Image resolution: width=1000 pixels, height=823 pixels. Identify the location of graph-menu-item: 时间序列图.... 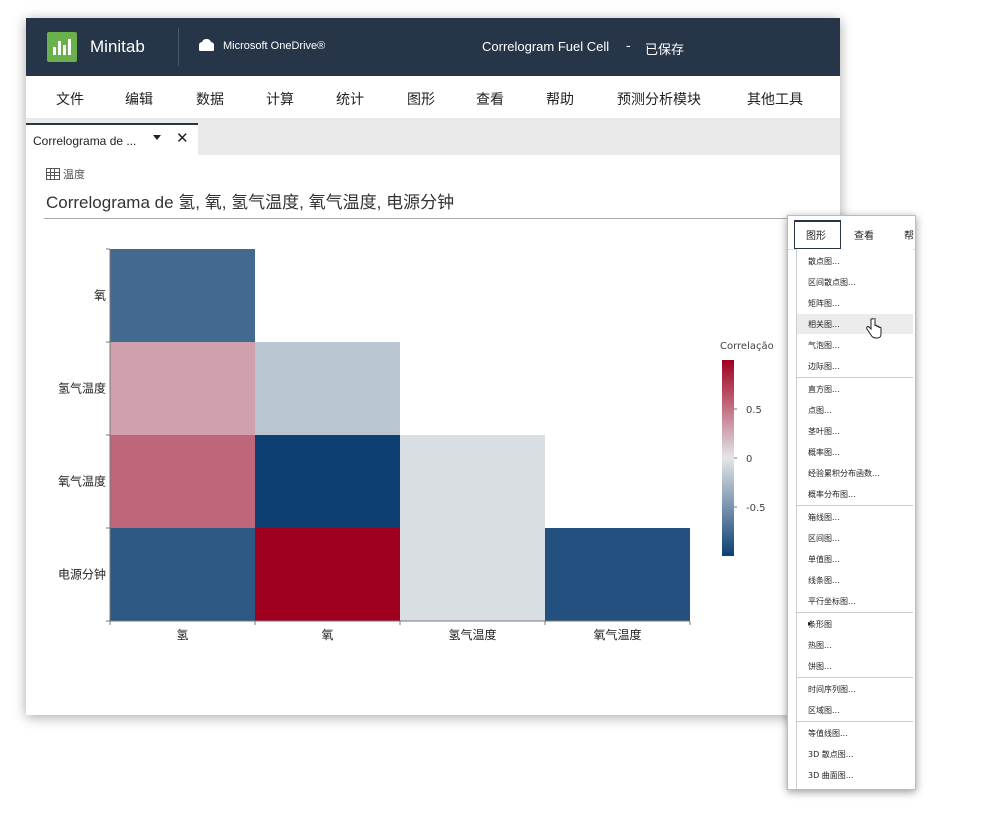
(855, 689).